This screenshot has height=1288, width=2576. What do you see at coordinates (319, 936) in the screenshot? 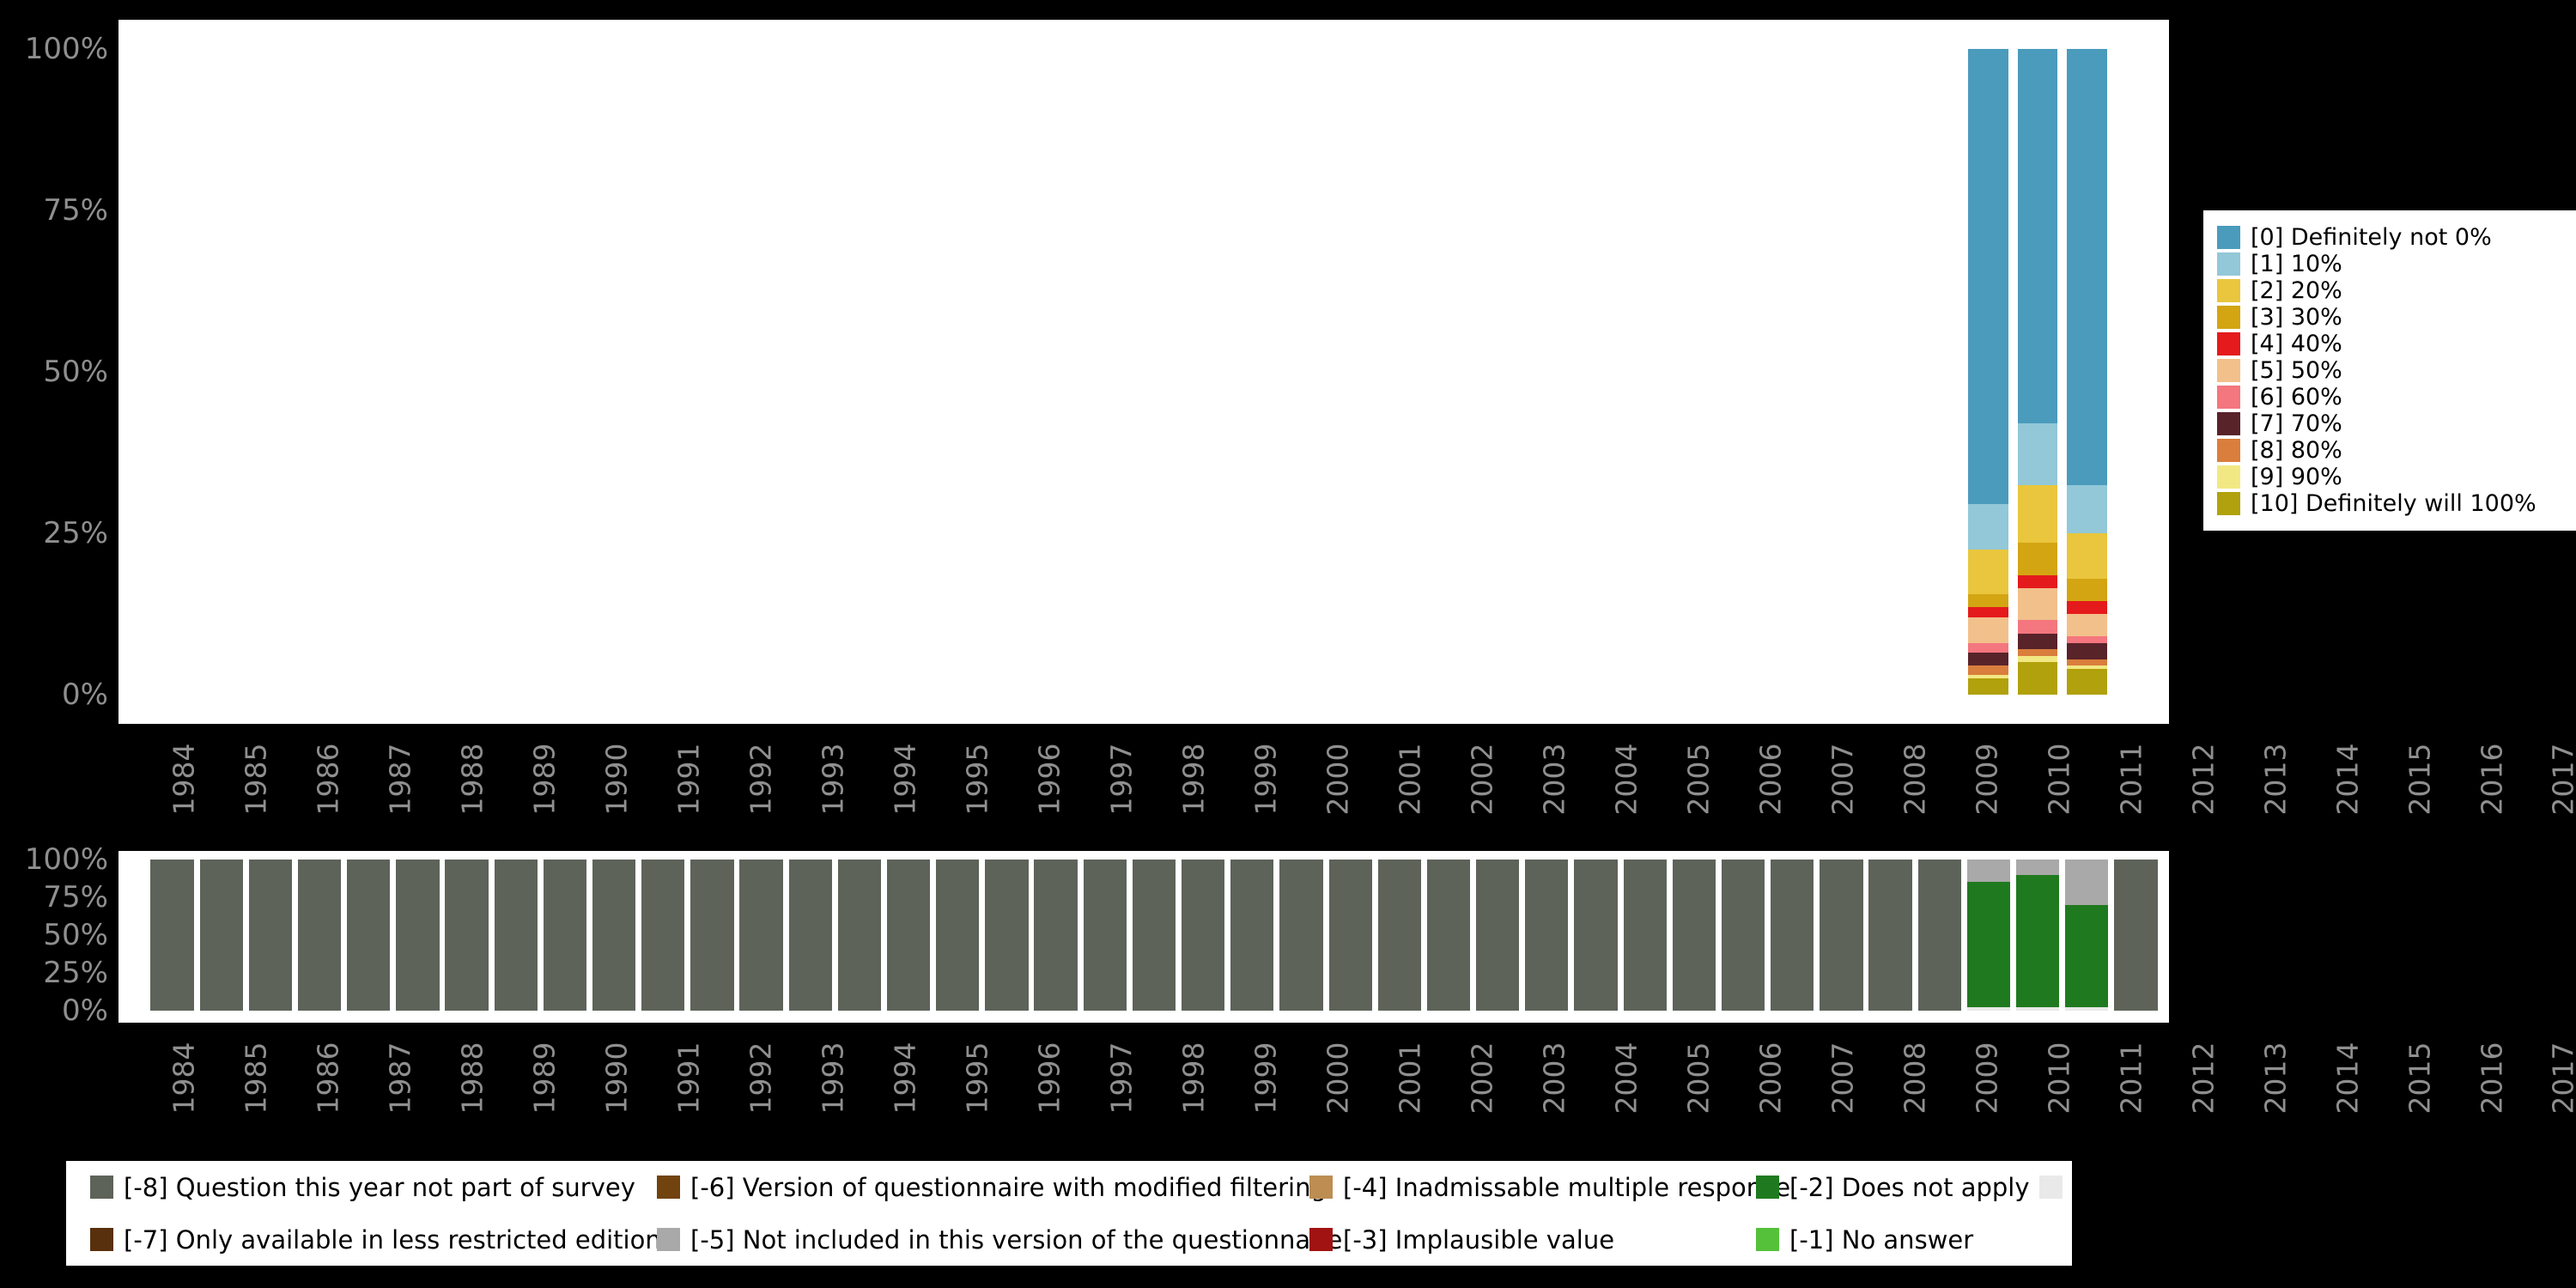
I see `missing-bar-1987` at bounding box center [319, 936].